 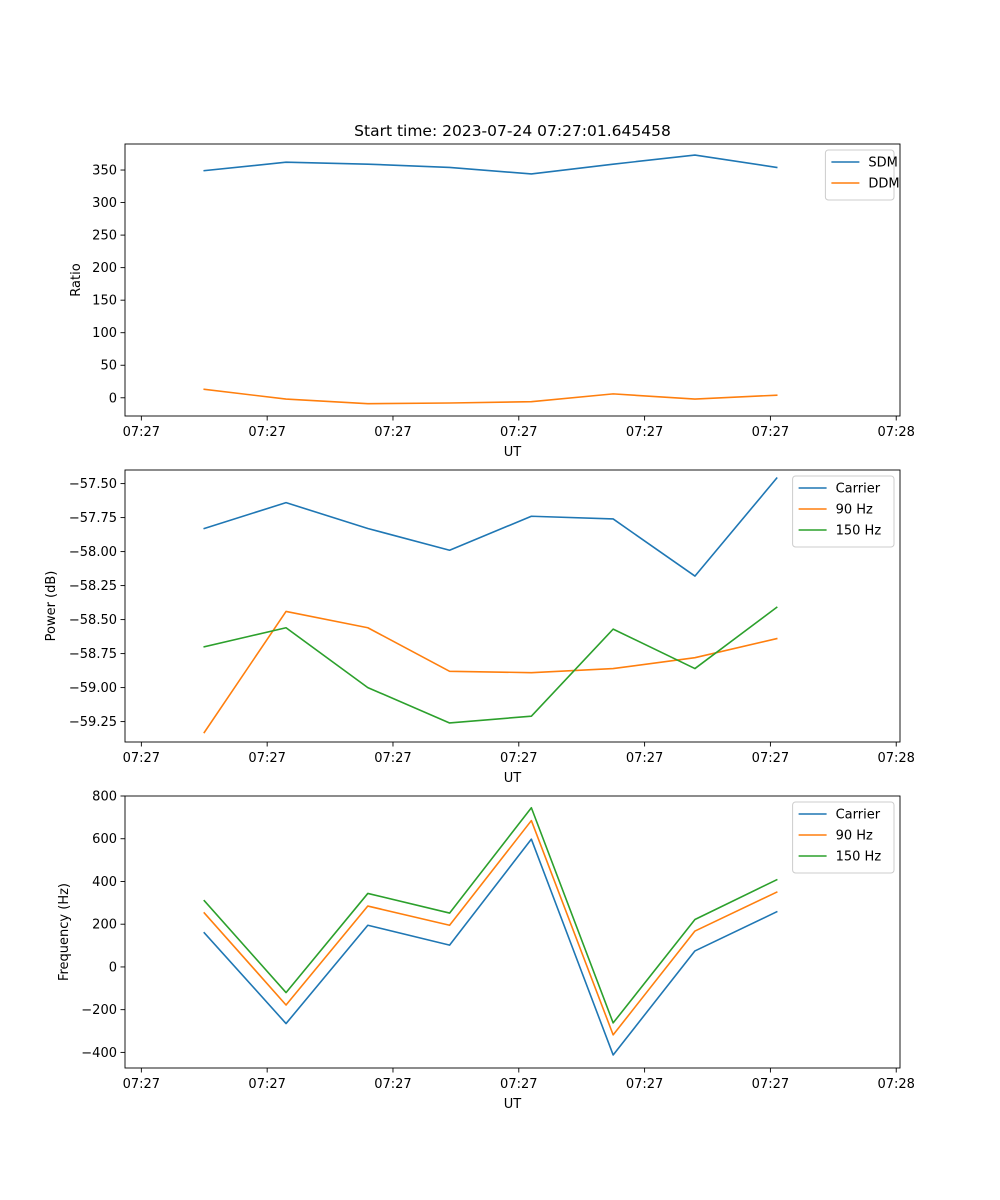 I want to click on y-tick-label: 250, so click(x=104, y=236).